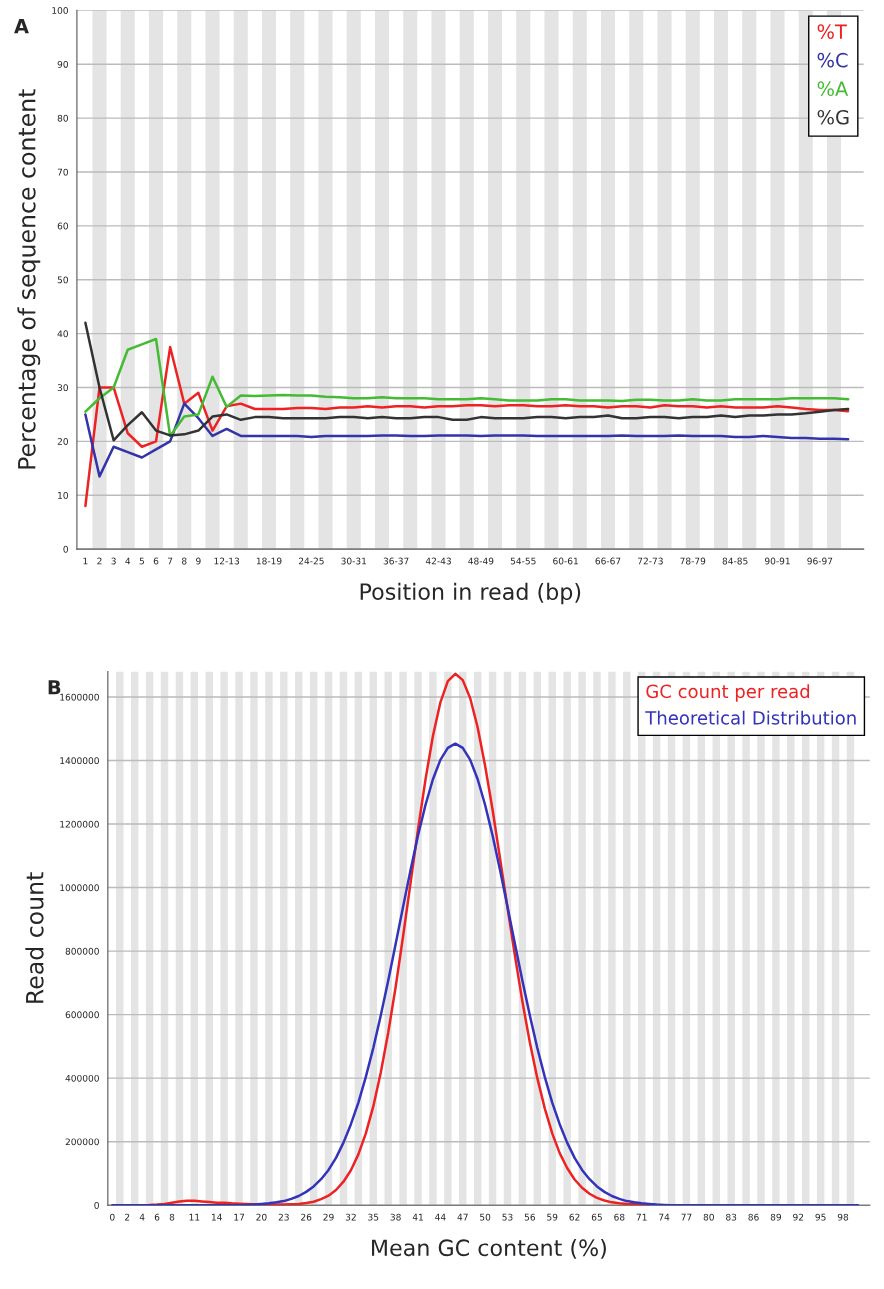  Describe the element at coordinates (82, 1142) in the screenshot. I see `y-tick-label: 200000` at that location.